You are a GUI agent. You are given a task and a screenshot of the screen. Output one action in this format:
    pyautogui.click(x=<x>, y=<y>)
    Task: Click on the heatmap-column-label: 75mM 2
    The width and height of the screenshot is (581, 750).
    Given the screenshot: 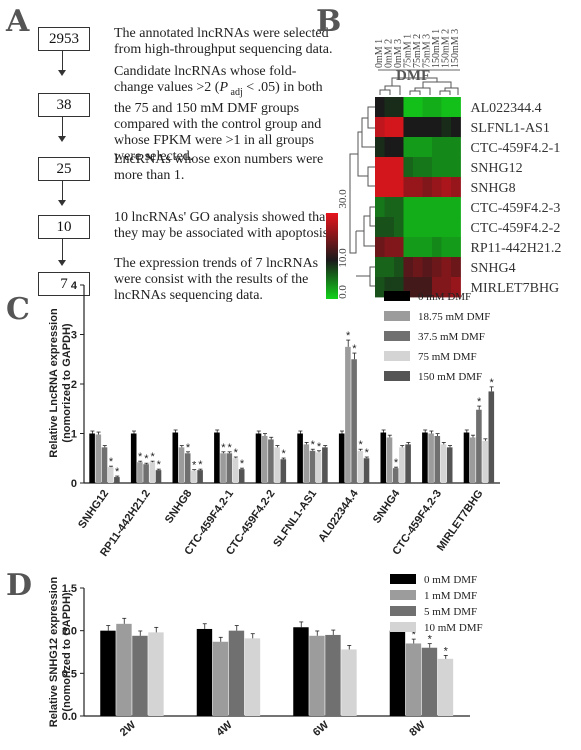 What is the action you would take?
    pyautogui.click(x=417, y=51)
    